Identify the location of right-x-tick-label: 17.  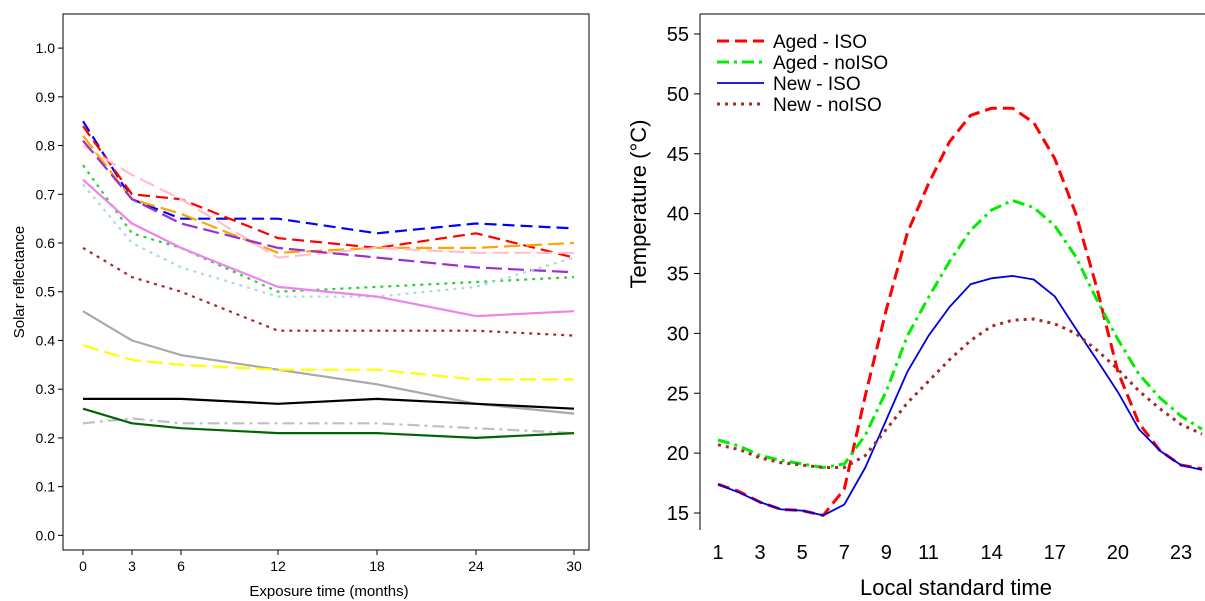
(1055, 553).